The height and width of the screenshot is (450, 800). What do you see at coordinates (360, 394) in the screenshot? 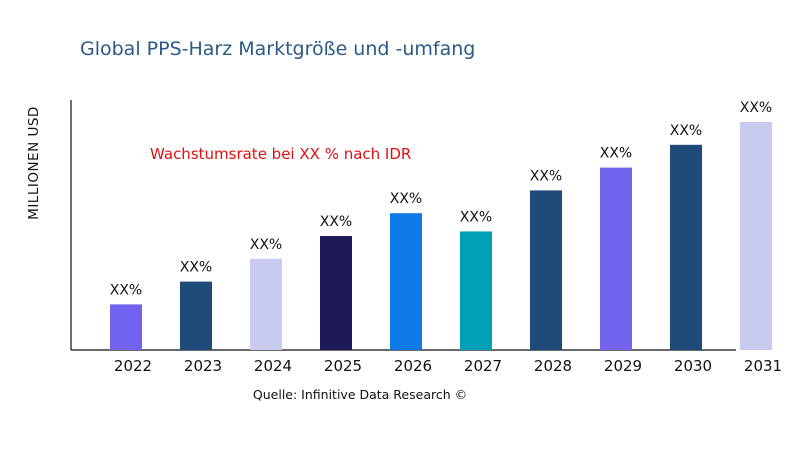
I see `source-note: Quelle: Infinitive Data Research ©` at bounding box center [360, 394].